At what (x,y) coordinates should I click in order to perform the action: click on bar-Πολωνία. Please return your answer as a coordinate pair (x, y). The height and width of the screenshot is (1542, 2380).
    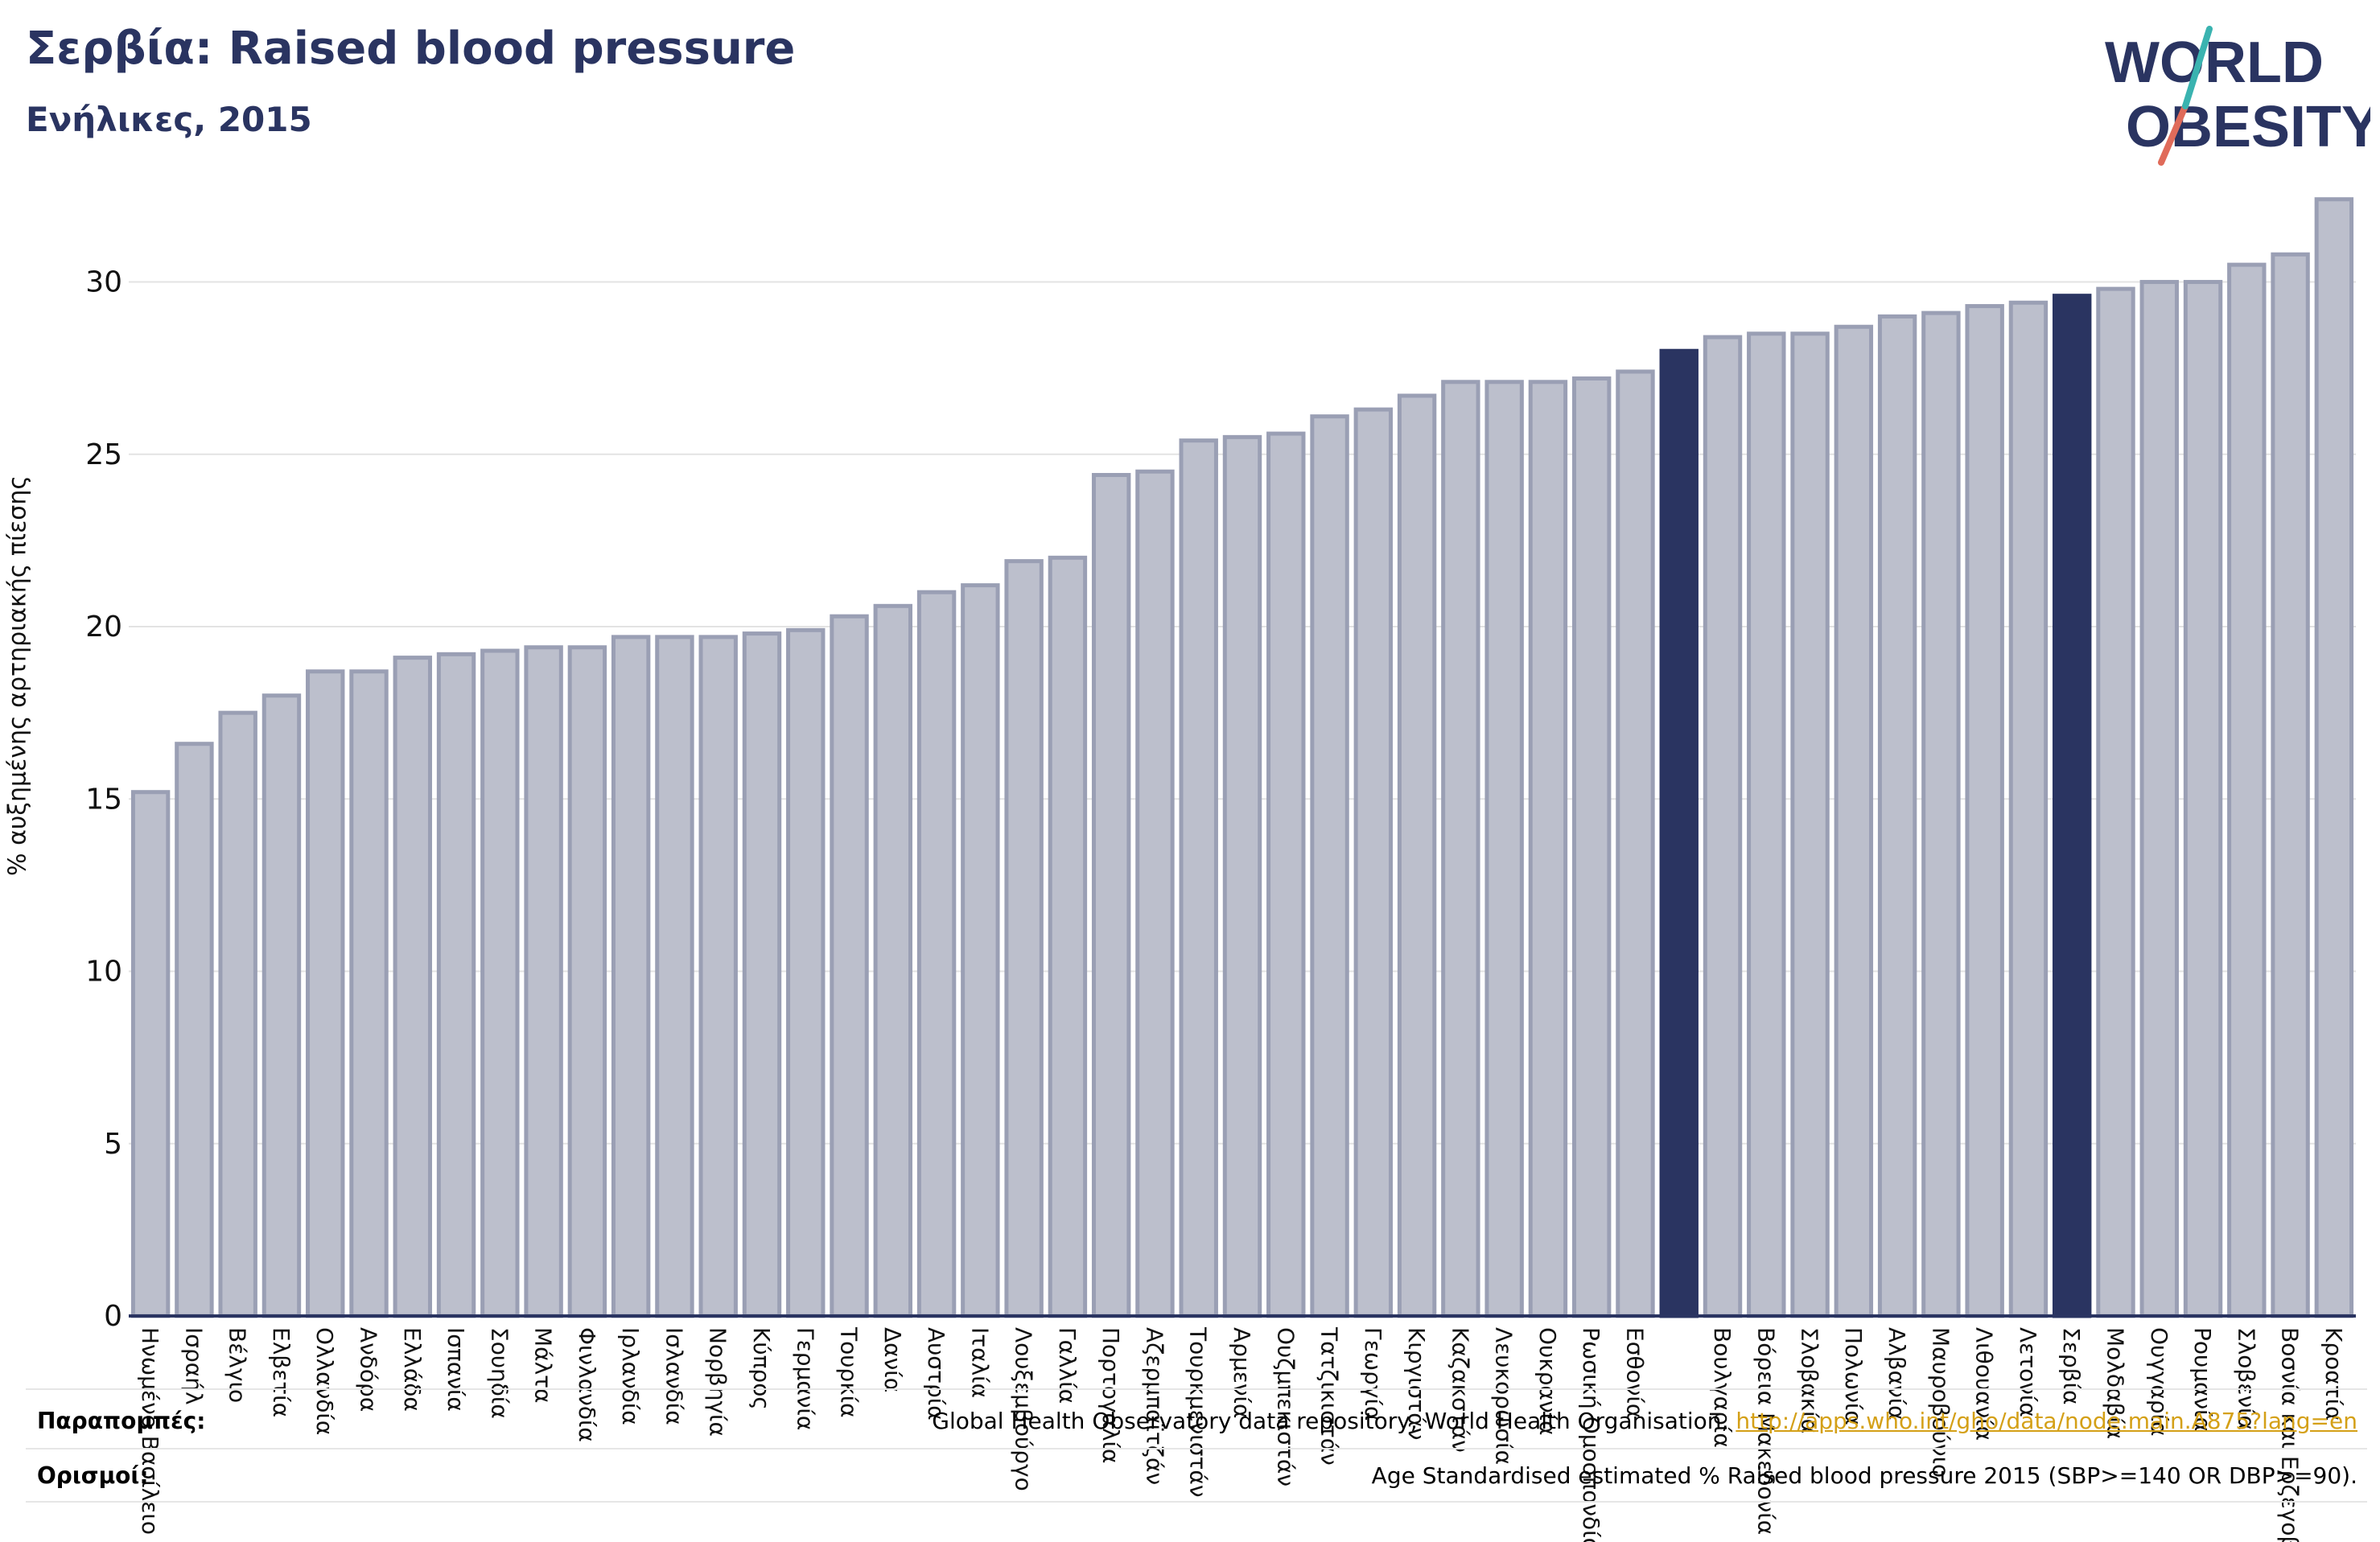
    Looking at the image, I should click on (1854, 821).